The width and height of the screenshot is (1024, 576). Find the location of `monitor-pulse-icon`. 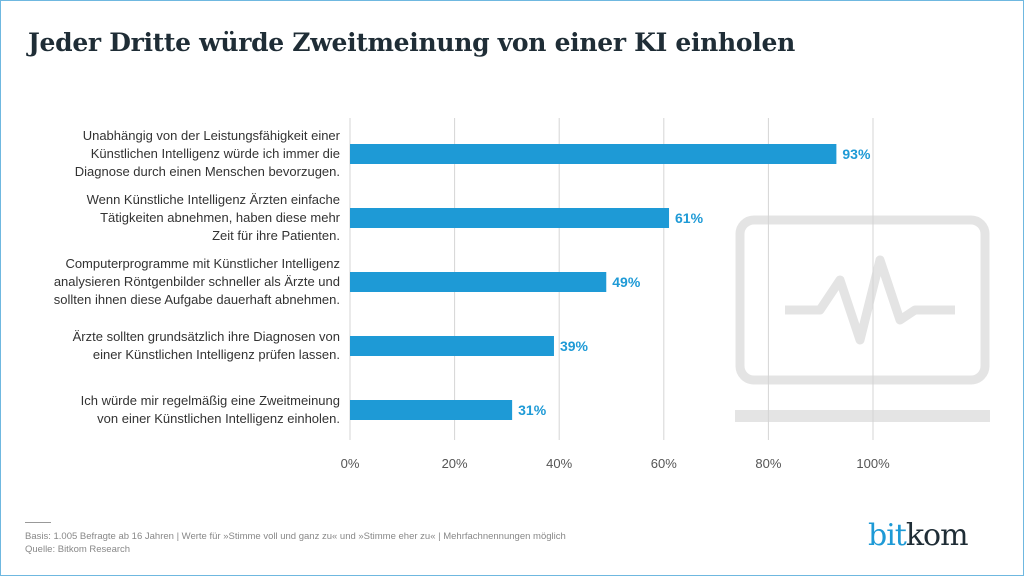

monitor-pulse-icon is located at coordinates (862, 318).